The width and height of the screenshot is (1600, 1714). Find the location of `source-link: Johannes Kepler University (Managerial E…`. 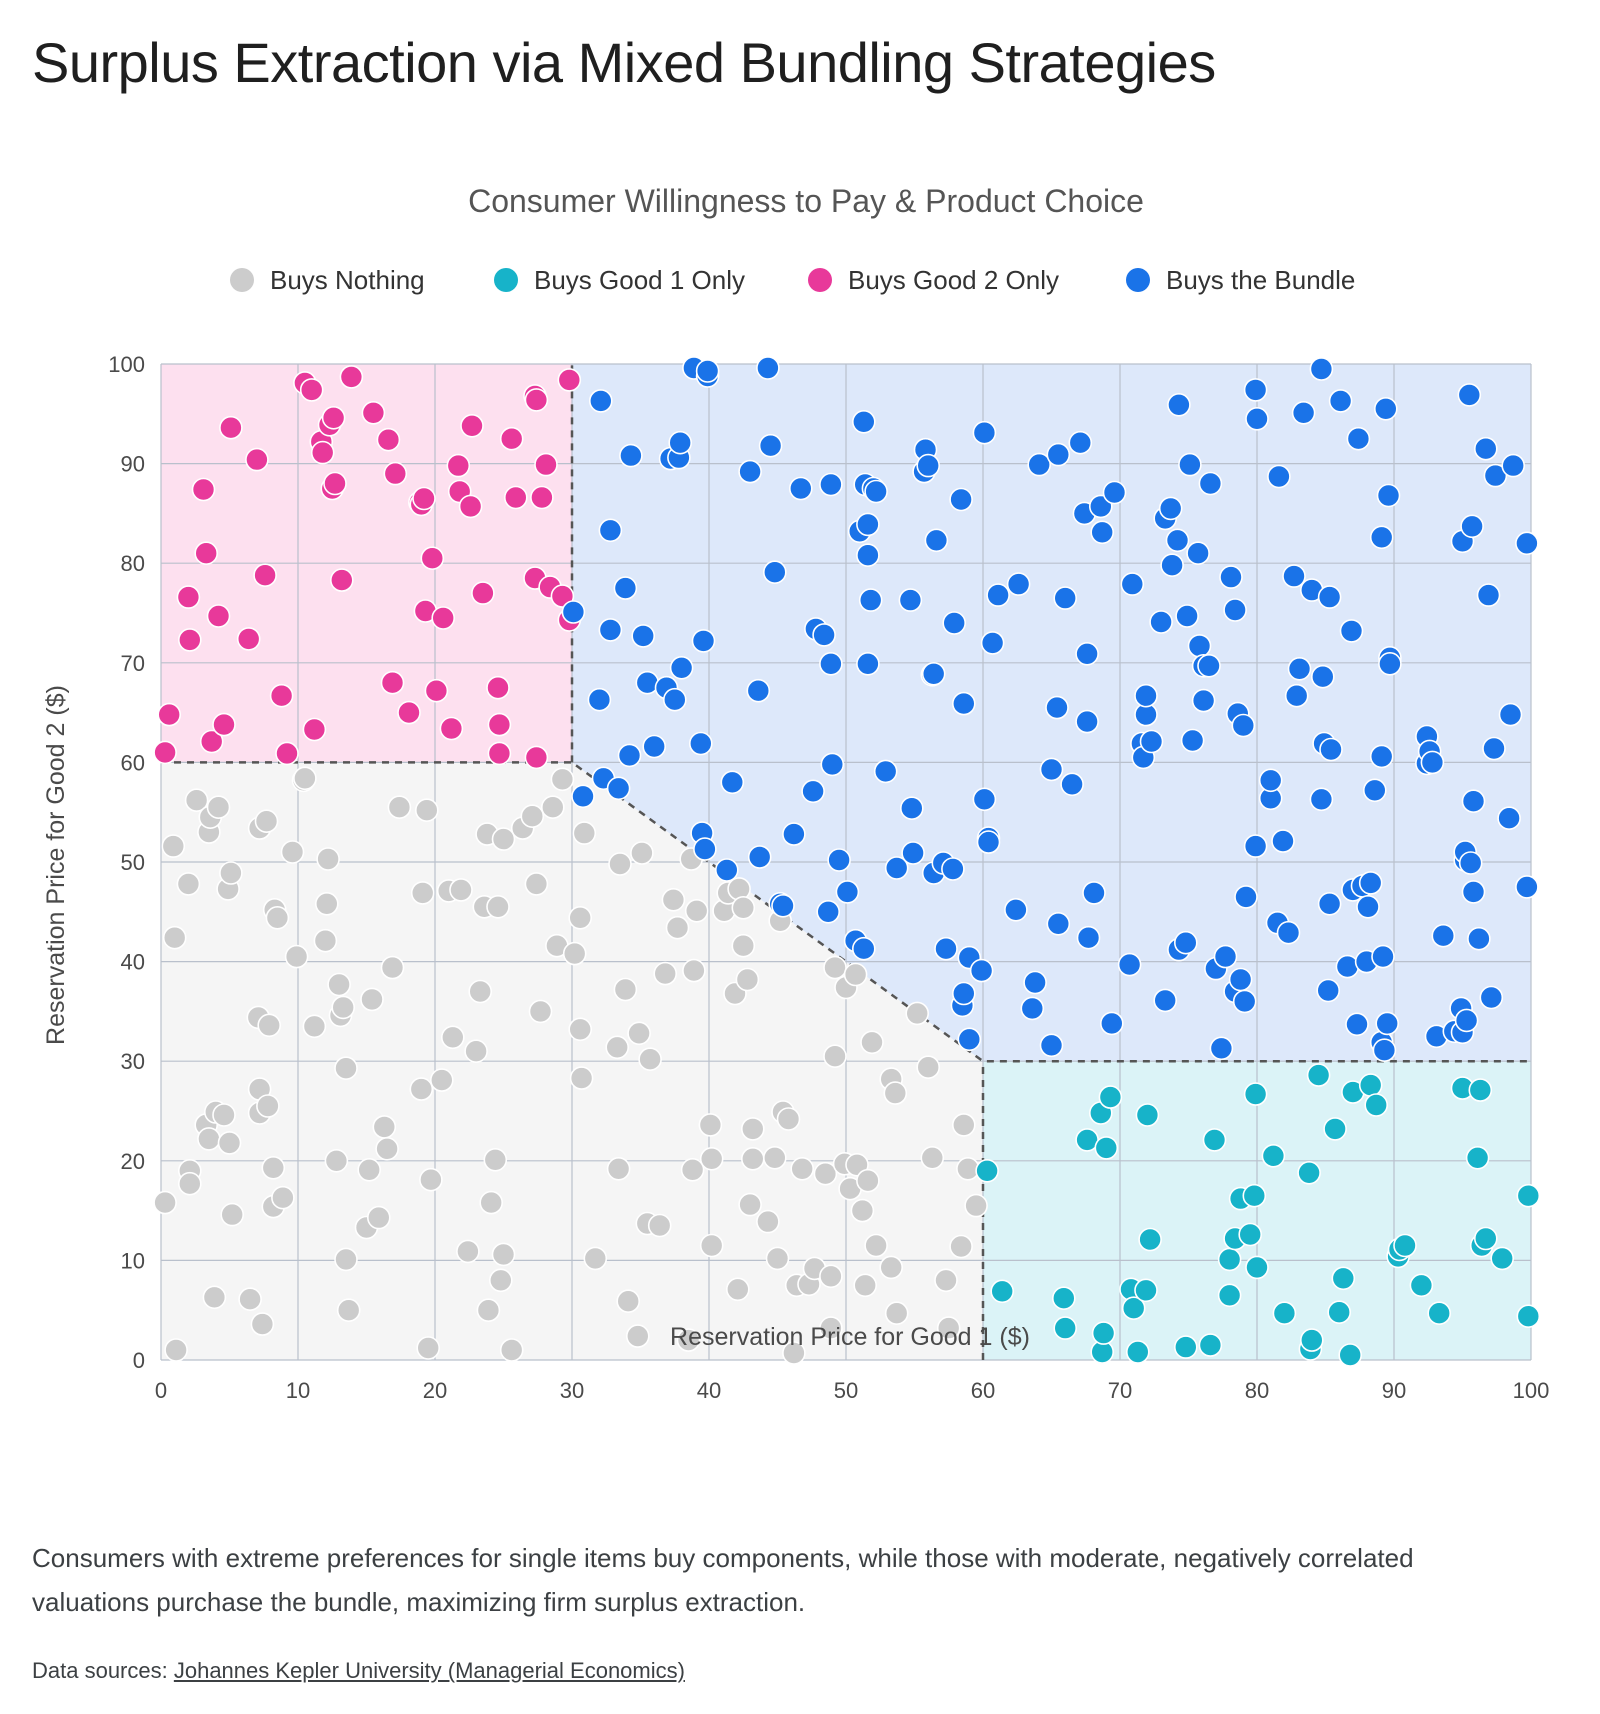

source-link: Johannes Kepler University (Managerial E… is located at coordinates (429, 1670).